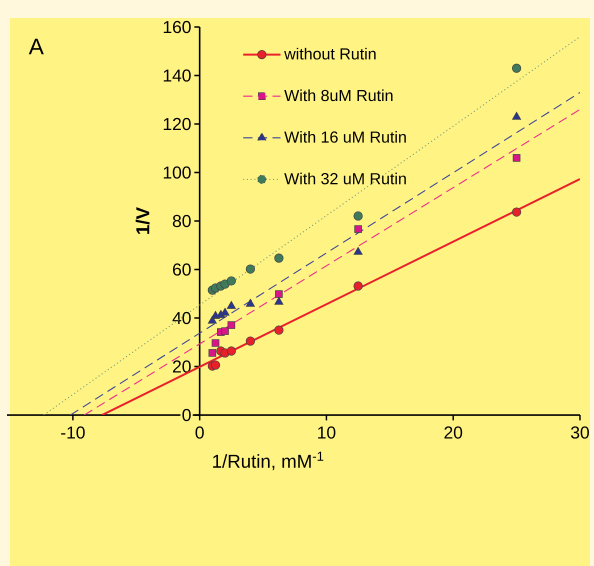 This screenshot has width=594, height=566. I want to click on x-tick-label: 10, so click(327, 432).